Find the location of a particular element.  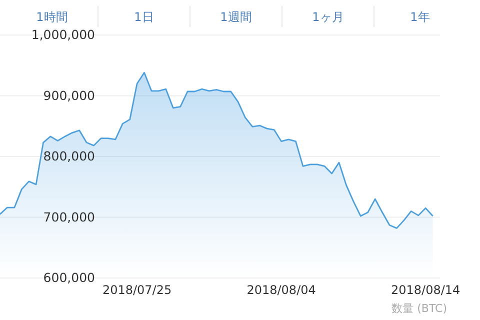

text: 1ヶ月 is located at coordinates (328, 17).